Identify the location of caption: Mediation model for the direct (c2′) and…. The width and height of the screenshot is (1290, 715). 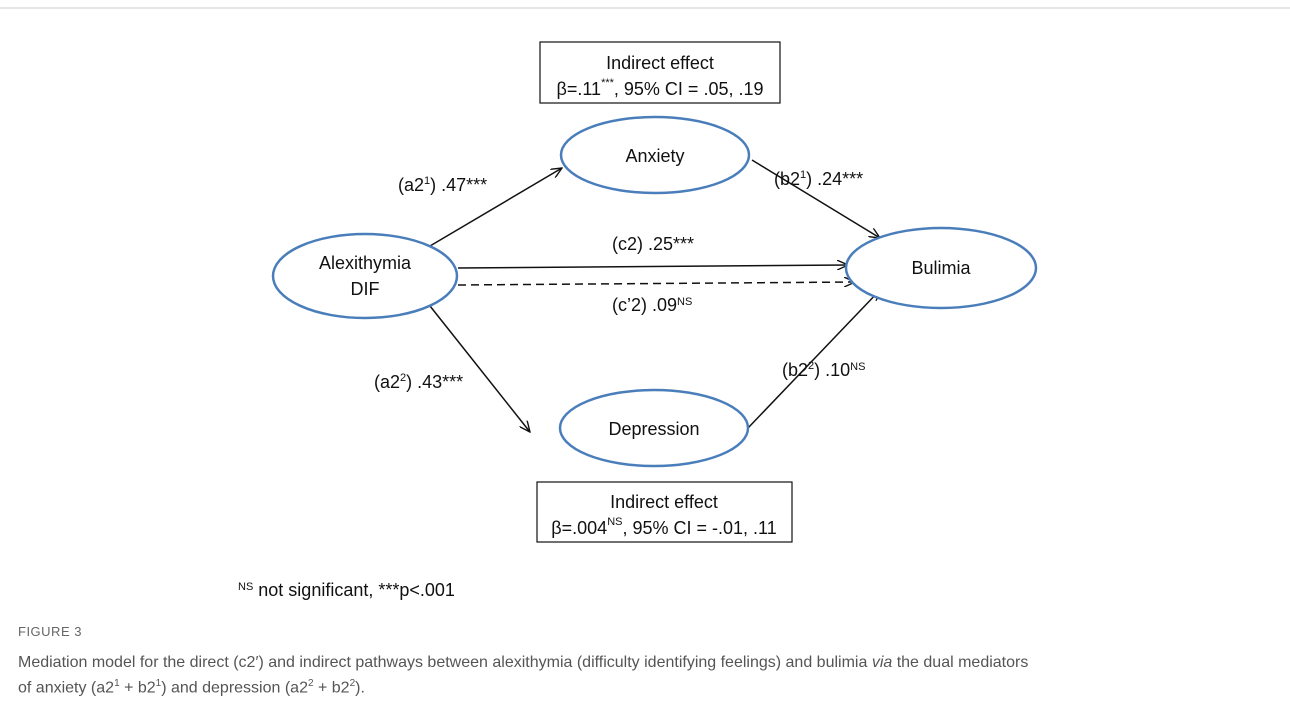
(523, 675).